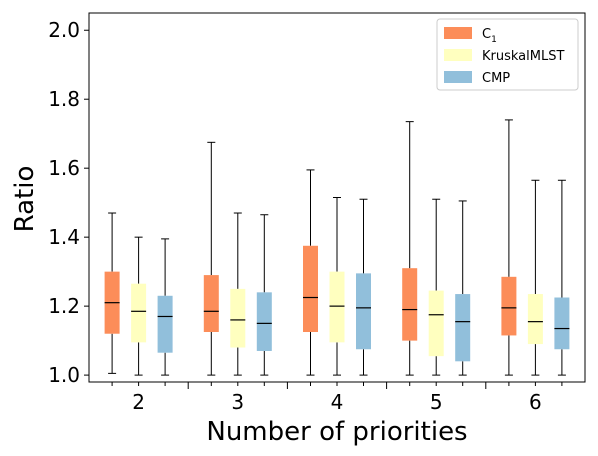 The width and height of the screenshot is (598, 456). What do you see at coordinates (496, 78) in the screenshot?
I see `legend-label-cmp: CMP` at bounding box center [496, 78].